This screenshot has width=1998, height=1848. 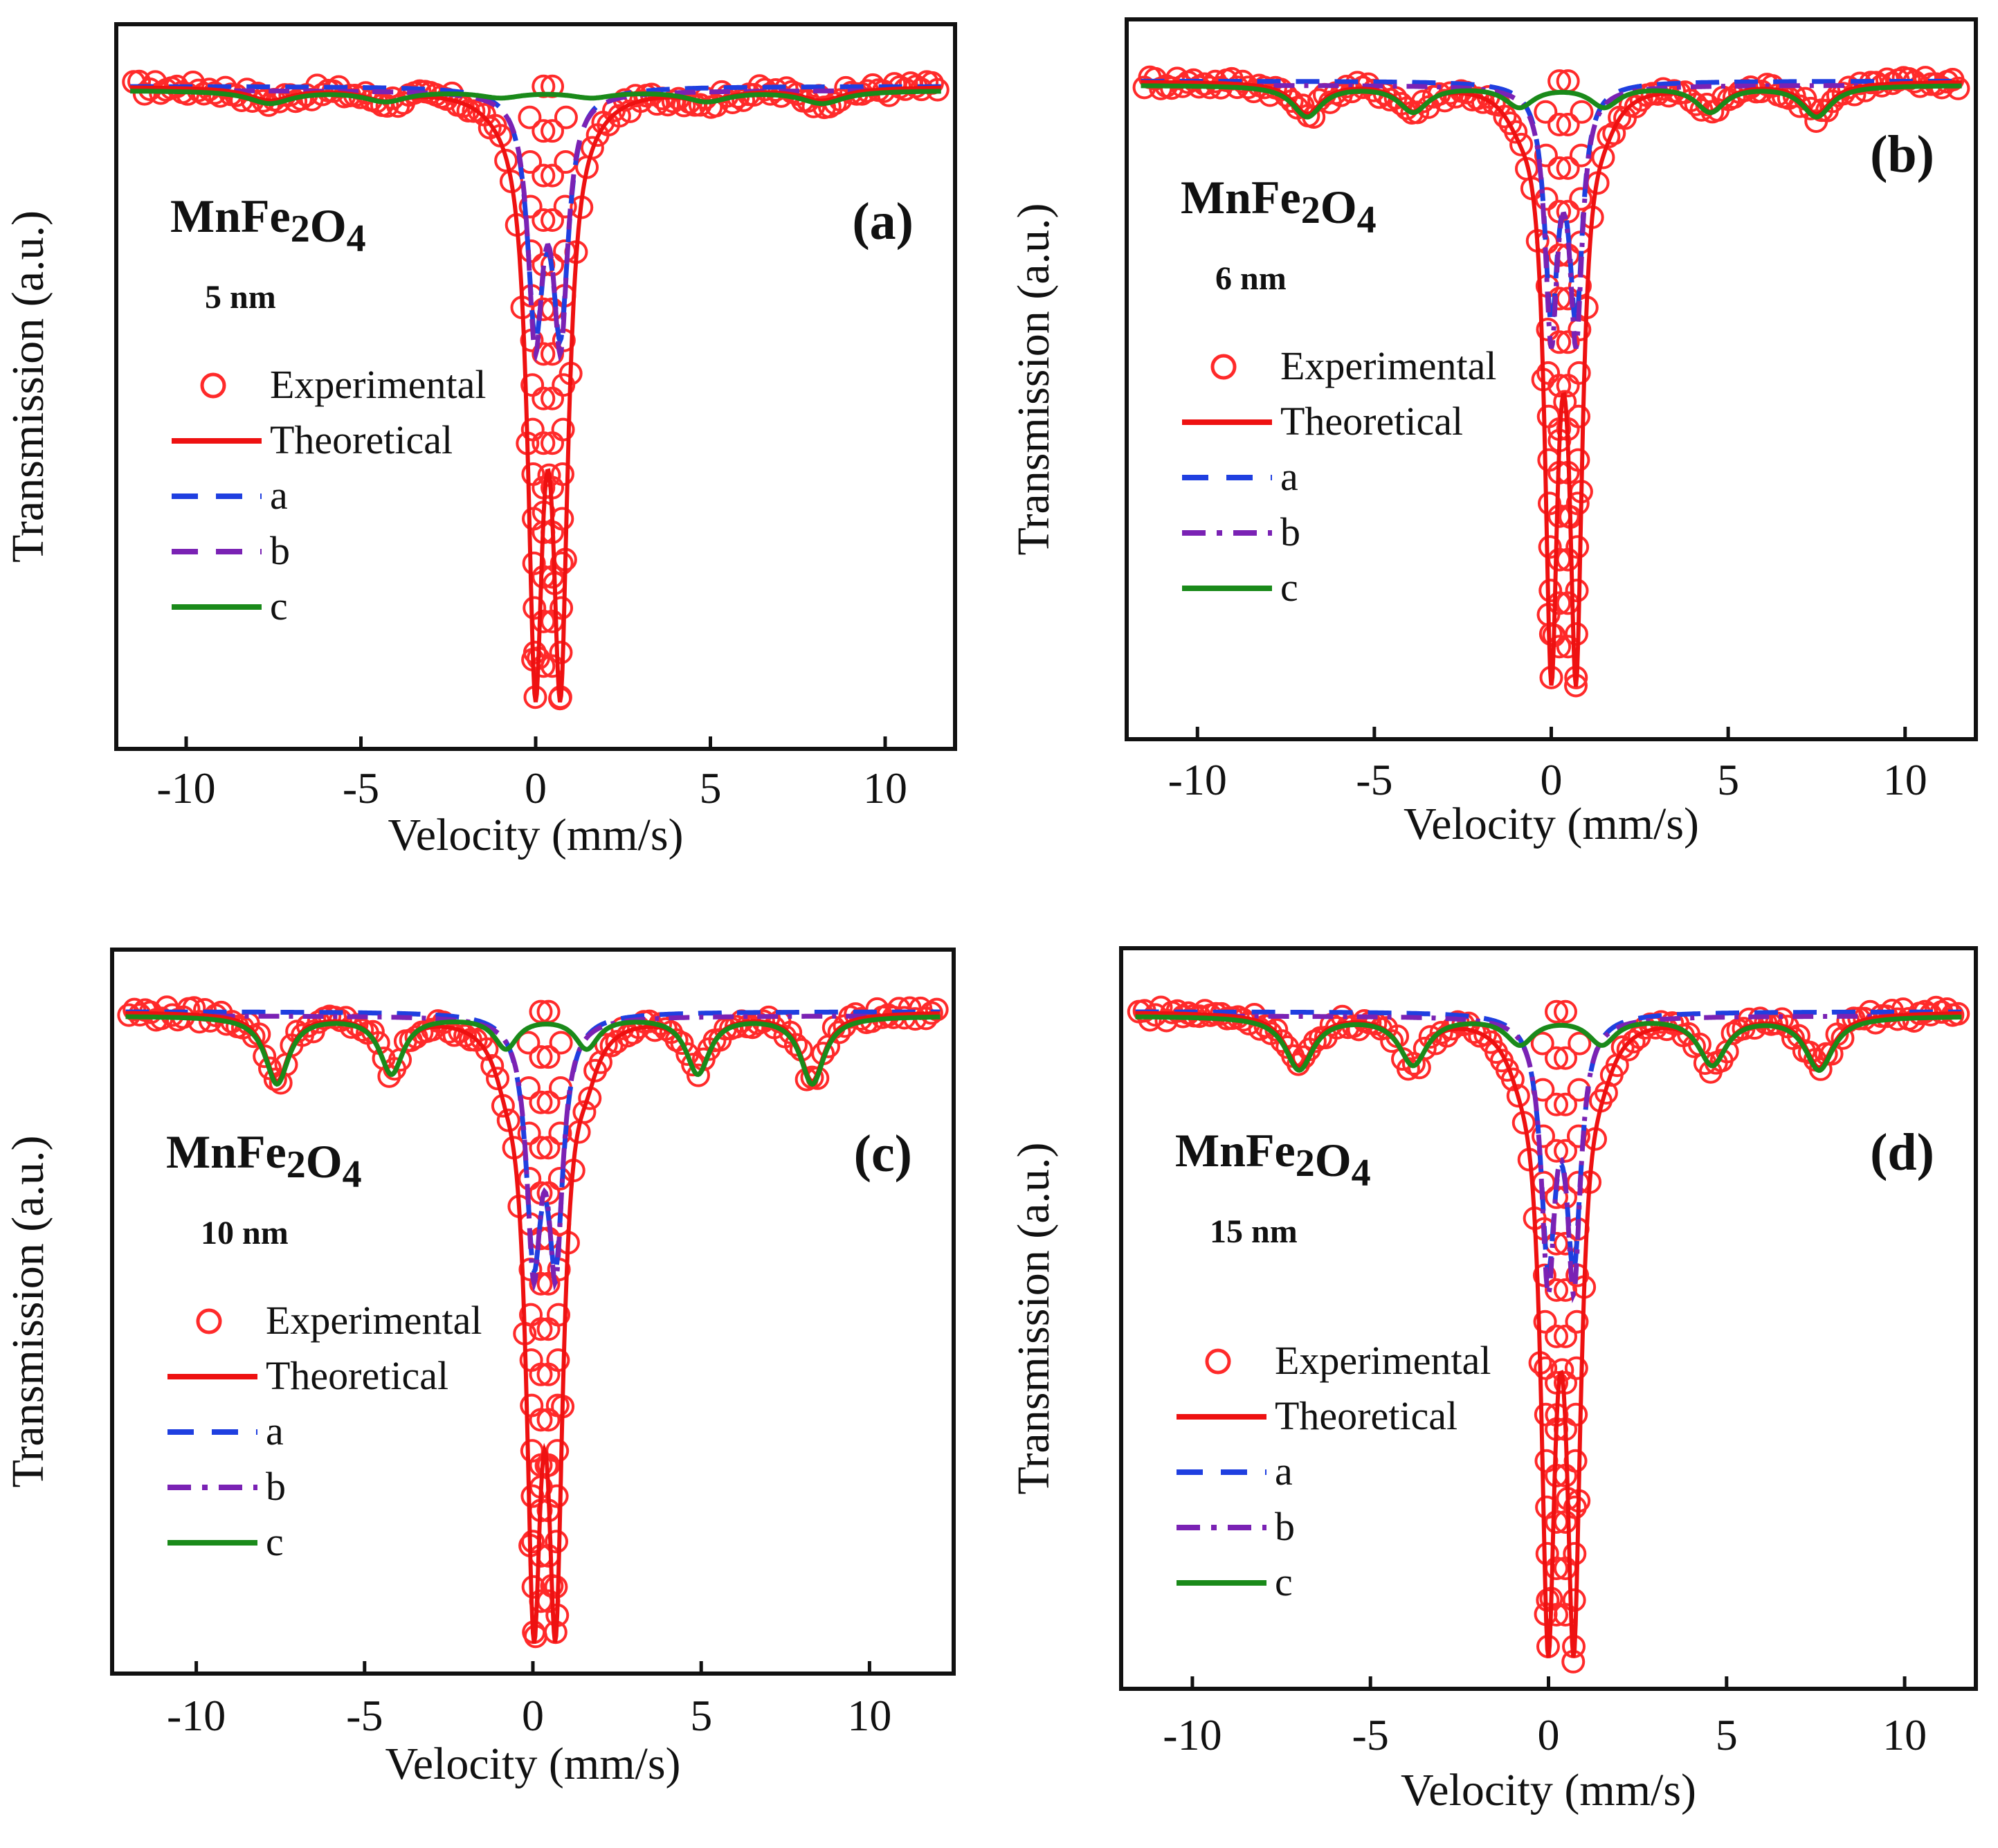 What do you see at coordinates (1727, 1734) in the screenshot?
I see `x-tick-label: 5` at bounding box center [1727, 1734].